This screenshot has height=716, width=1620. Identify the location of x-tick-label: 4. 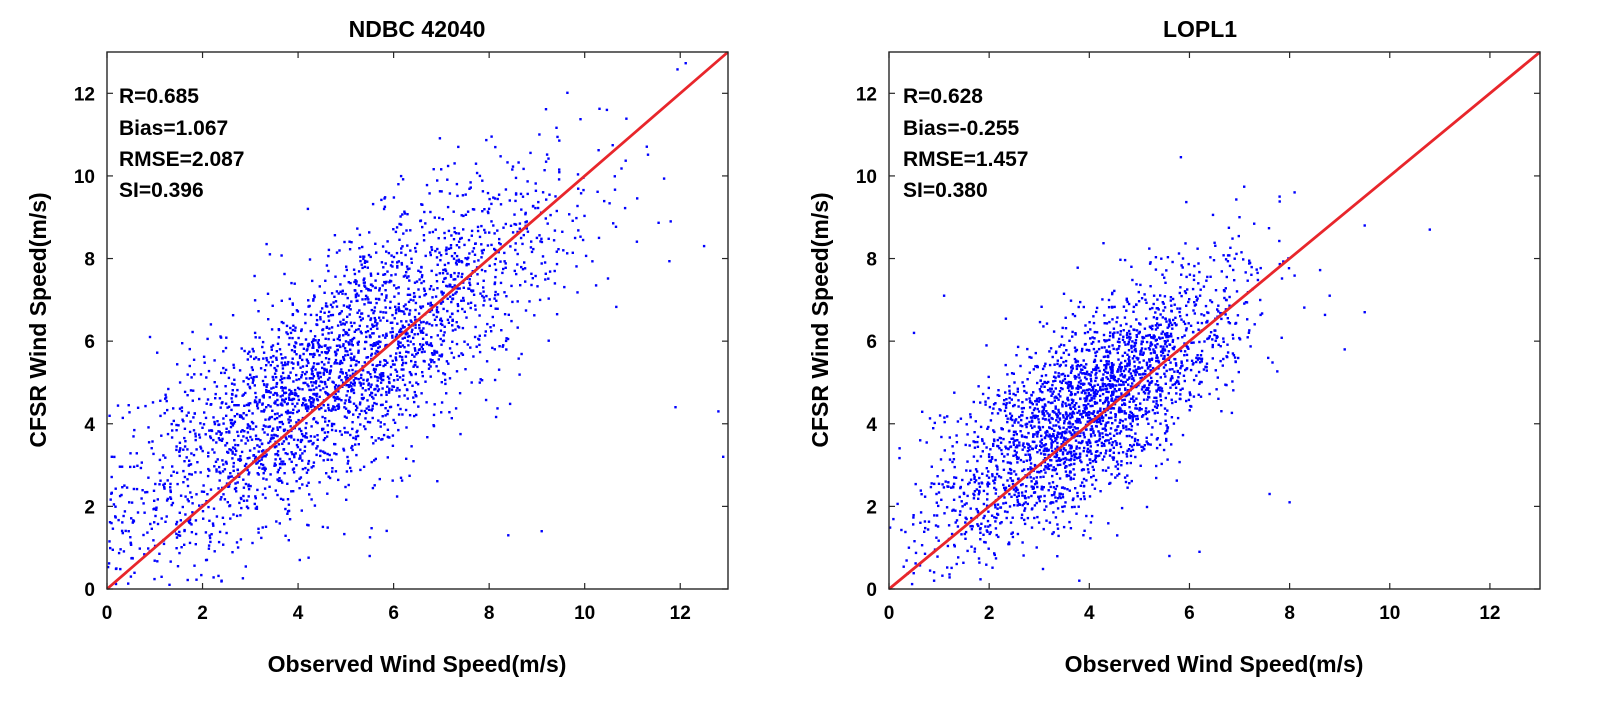
(298, 613).